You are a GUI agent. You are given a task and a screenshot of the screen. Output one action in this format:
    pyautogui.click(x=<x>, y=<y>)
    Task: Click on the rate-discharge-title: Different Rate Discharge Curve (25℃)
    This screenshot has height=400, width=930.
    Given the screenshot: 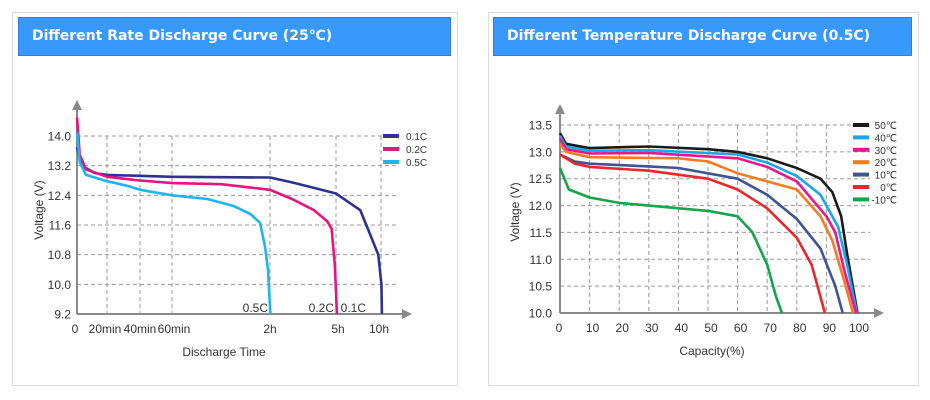 What is the action you would take?
    pyautogui.click(x=234, y=36)
    